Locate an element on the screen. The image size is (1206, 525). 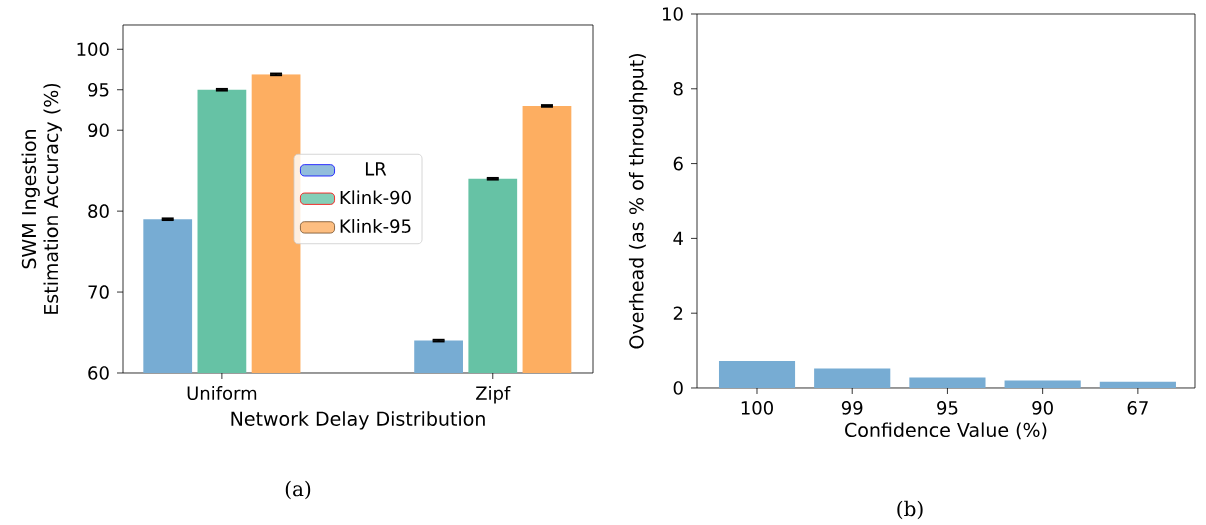
y-tick-label: 90 is located at coordinates (98, 130).